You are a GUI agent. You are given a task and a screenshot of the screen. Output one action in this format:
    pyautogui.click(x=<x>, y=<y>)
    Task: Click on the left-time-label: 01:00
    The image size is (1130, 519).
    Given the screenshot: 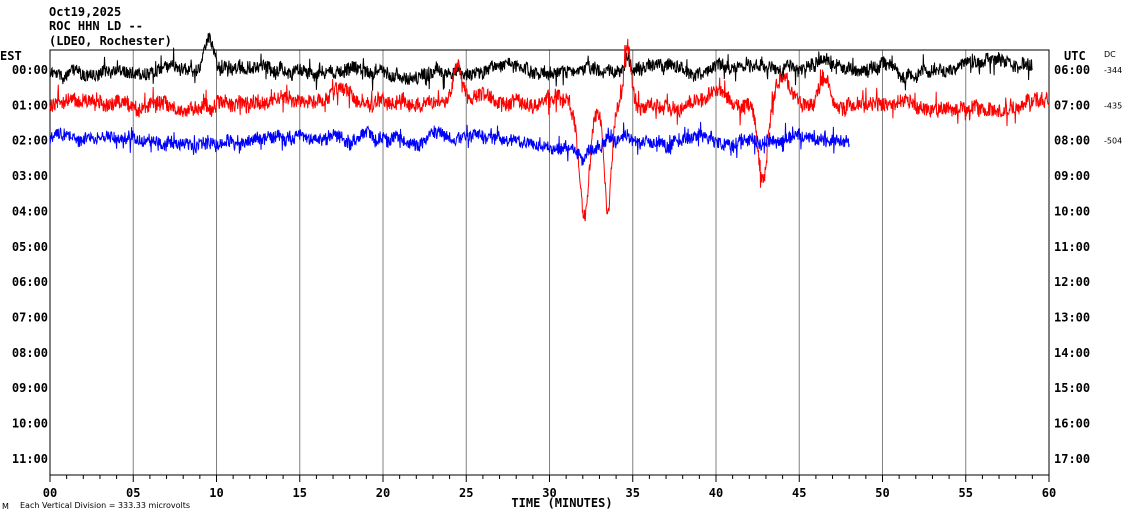 What is the action you would take?
    pyautogui.click(x=30, y=105)
    